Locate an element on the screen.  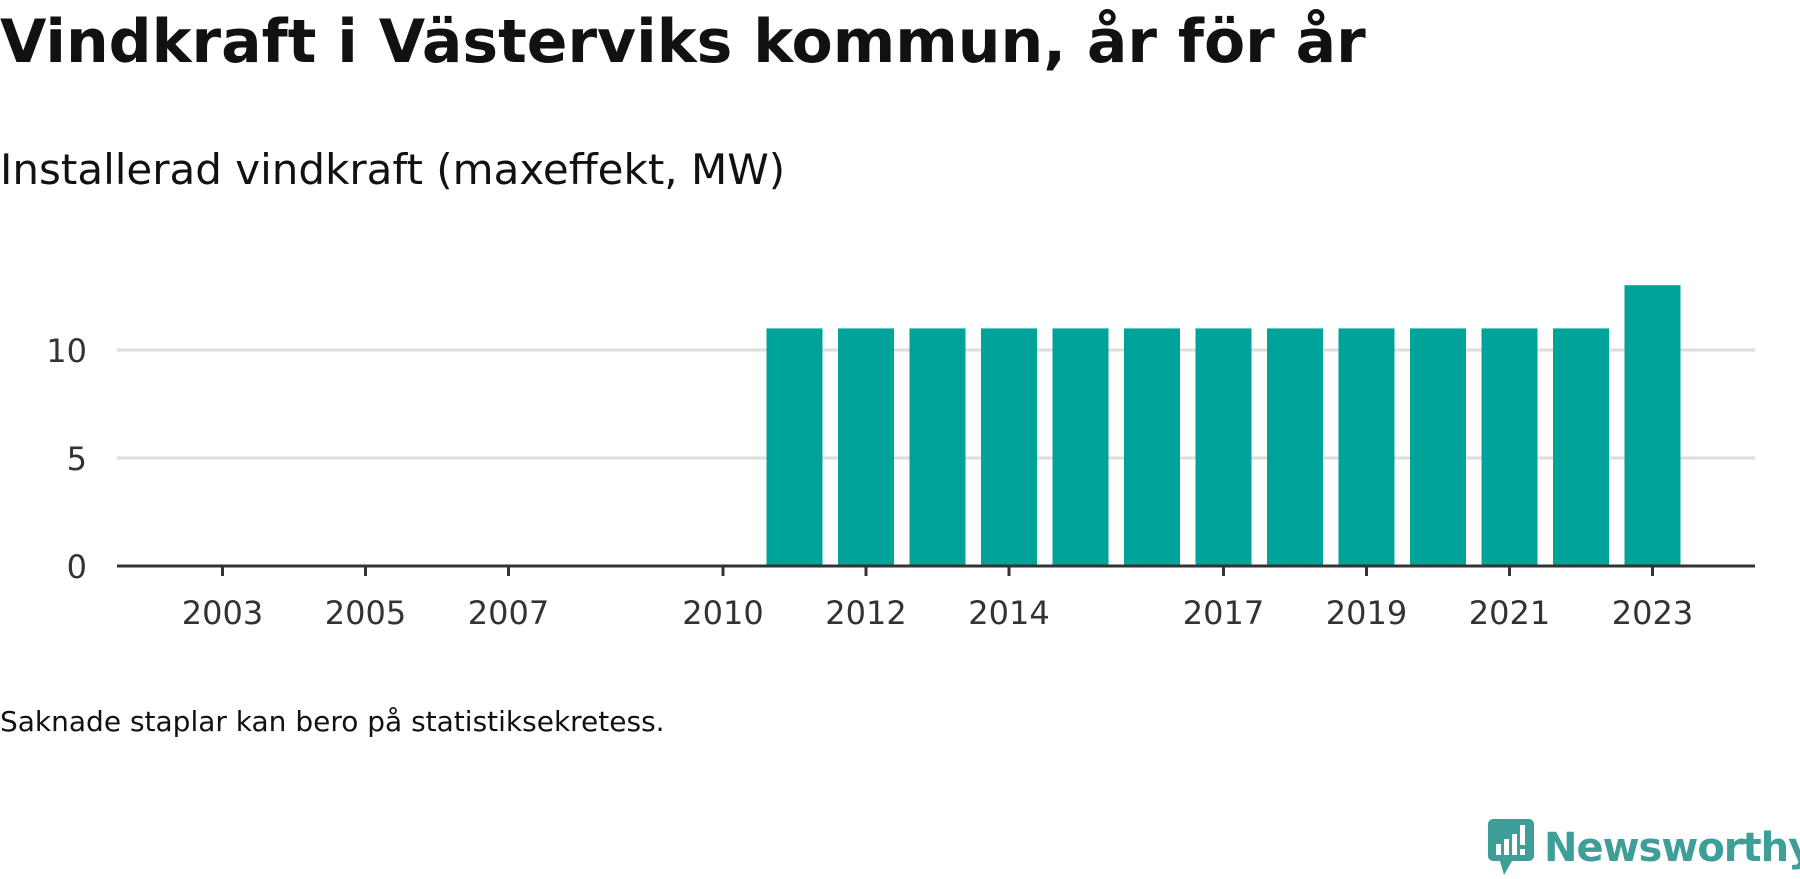
x-tick-label: 2019 is located at coordinates (1366, 613).